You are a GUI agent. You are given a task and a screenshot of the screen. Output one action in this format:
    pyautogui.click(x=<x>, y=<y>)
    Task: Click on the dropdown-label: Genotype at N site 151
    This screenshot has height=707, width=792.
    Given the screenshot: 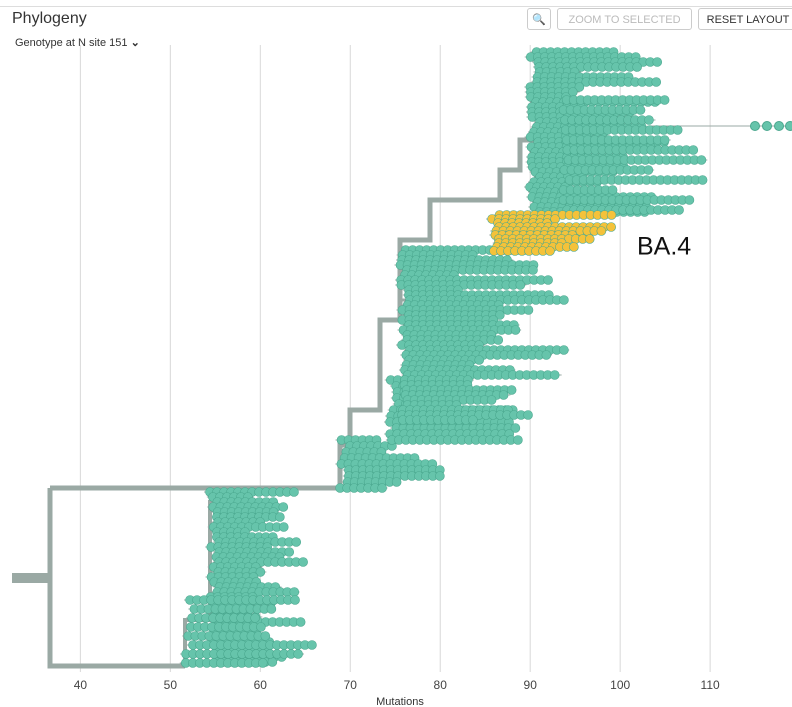 What is the action you would take?
    pyautogui.click(x=71, y=43)
    